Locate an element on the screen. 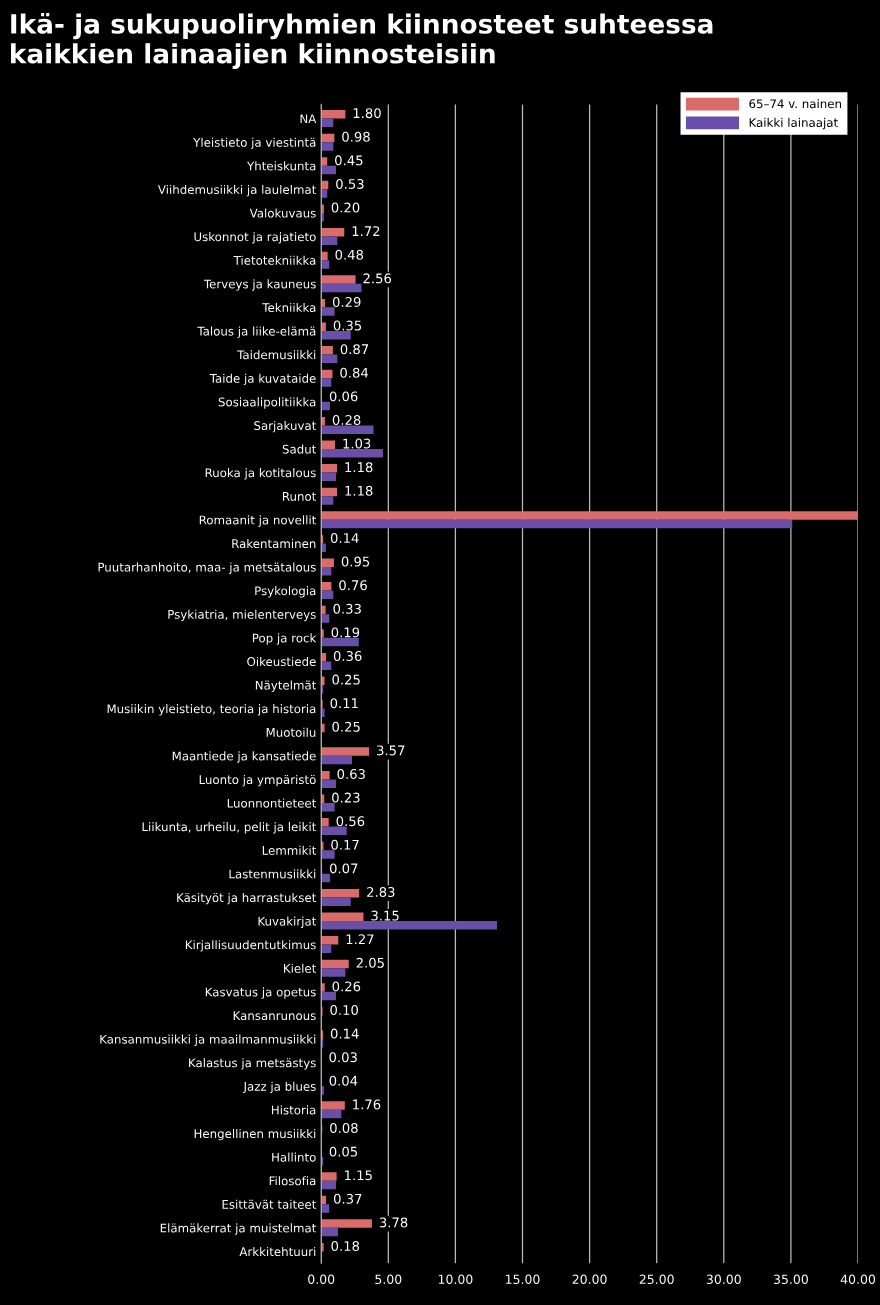 This screenshot has width=880, height=1305. y-tick-label: Kielet is located at coordinates (300, 968).